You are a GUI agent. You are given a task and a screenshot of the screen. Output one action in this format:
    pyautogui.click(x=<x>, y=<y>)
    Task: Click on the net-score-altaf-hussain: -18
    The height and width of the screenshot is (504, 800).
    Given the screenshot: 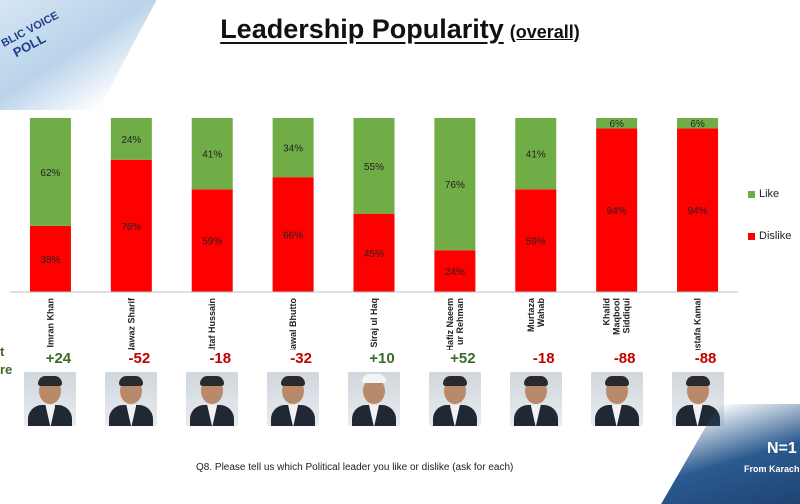 What is the action you would take?
    pyautogui.click(x=220, y=358)
    